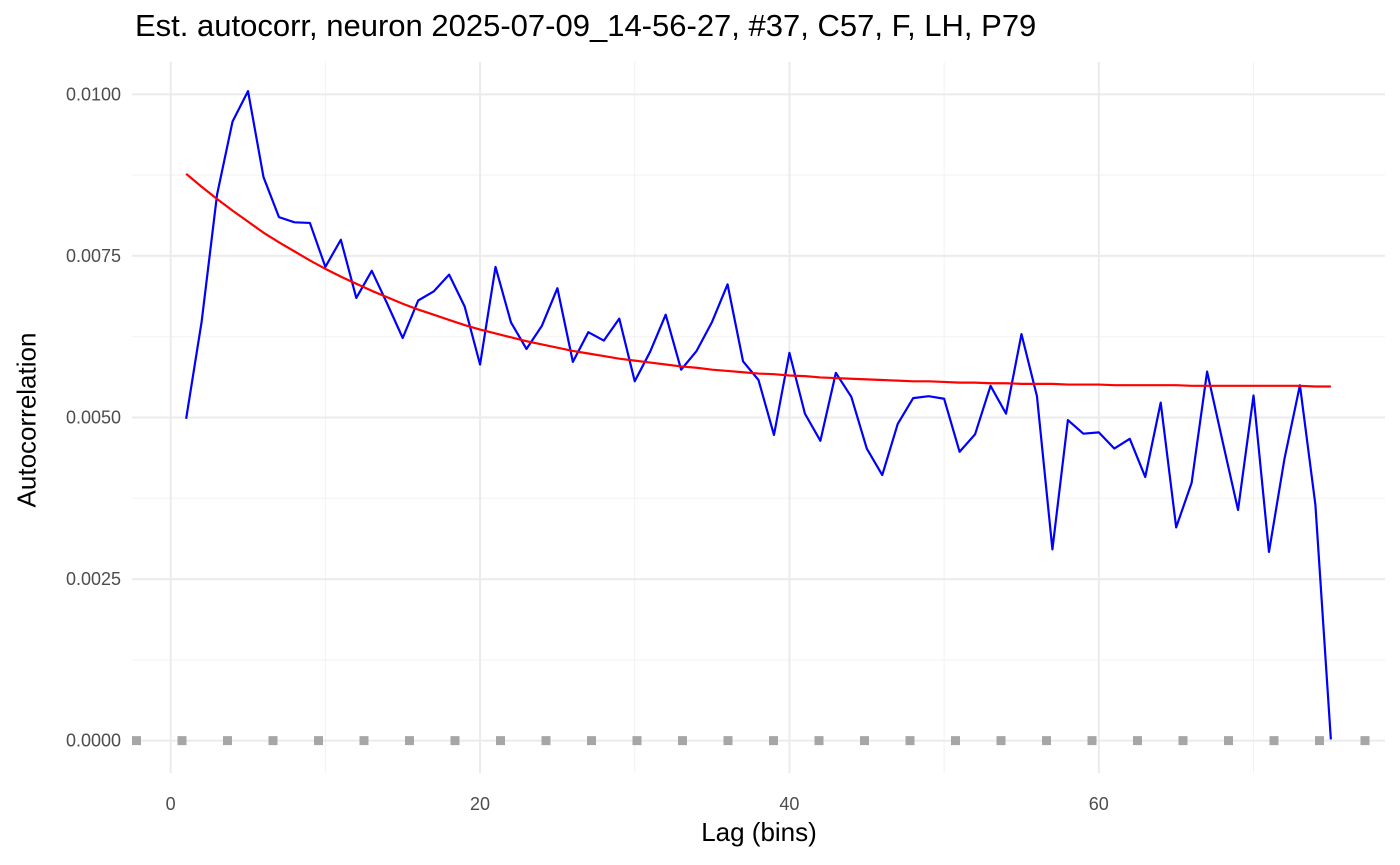 The image size is (1400, 865). Describe the element at coordinates (93, 256) in the screenshot. I see `y-tick-label: 0.0075` at that location.